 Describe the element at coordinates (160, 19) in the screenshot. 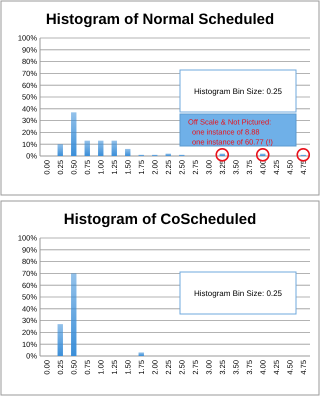

I see `chart-title: Histogram of Normal Scheduled` at that location.